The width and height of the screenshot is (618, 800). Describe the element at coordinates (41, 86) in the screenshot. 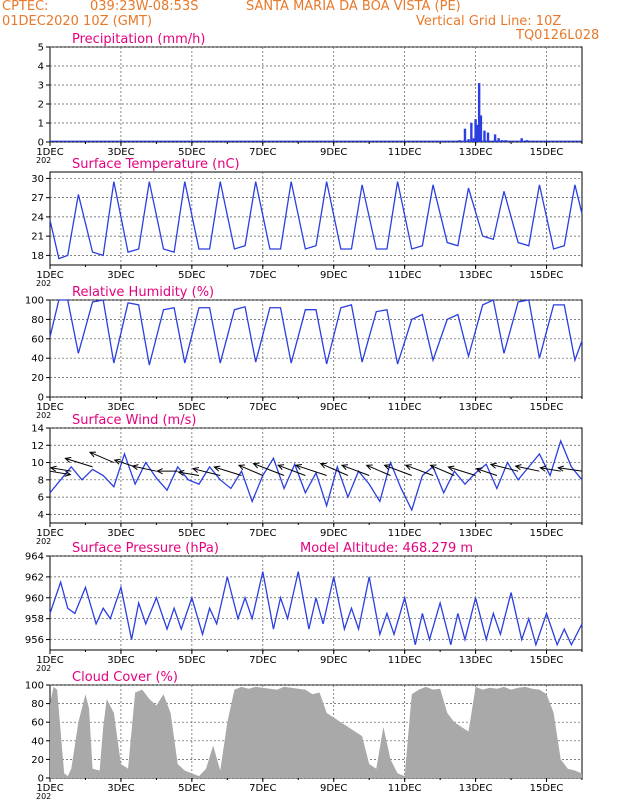

I see `y-tick-label: 3` at that location.